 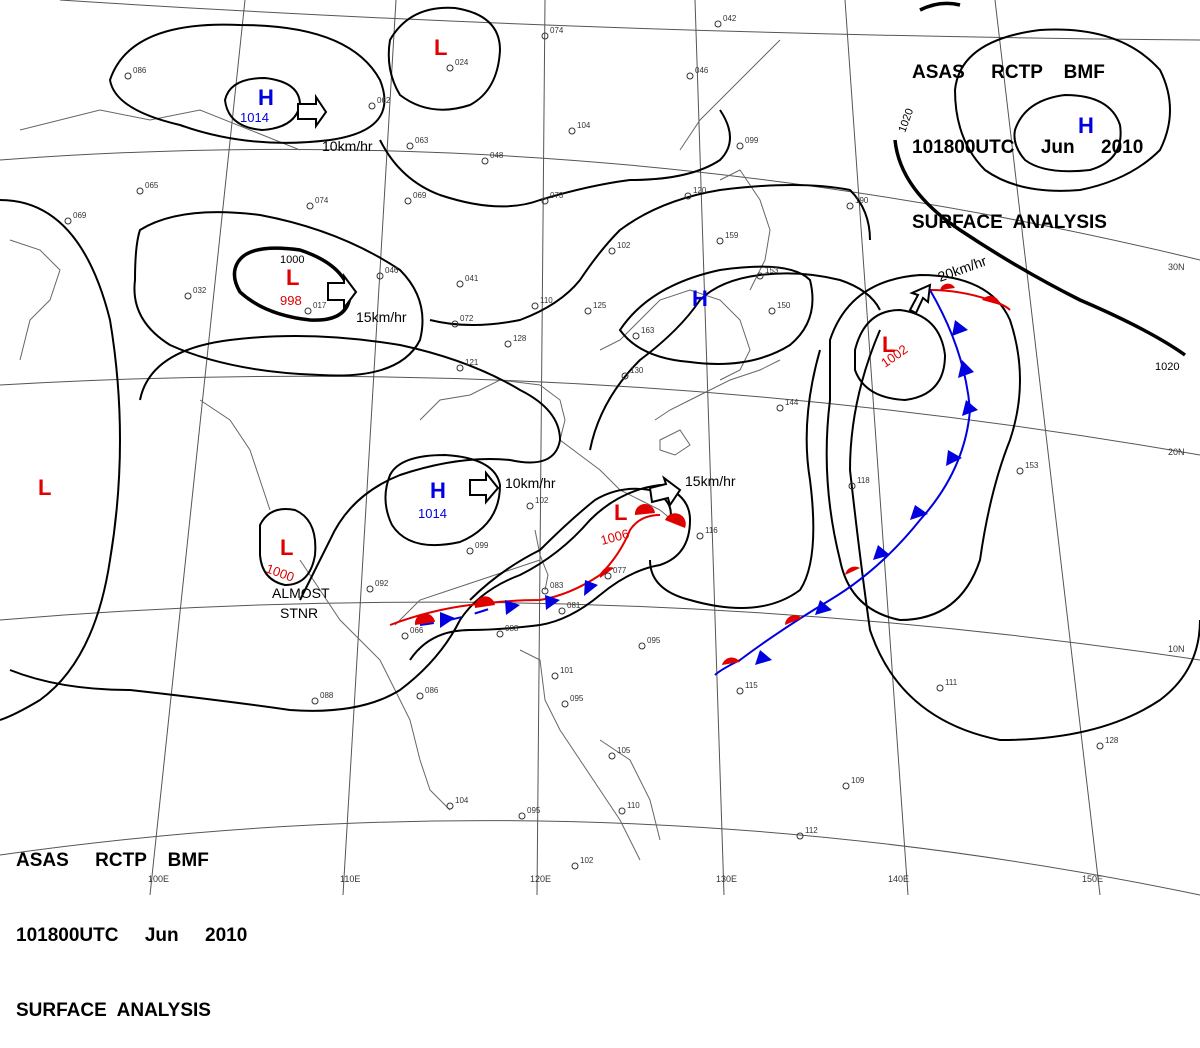 I want to click on station-pressure: 041, so click(x=472, y=278).